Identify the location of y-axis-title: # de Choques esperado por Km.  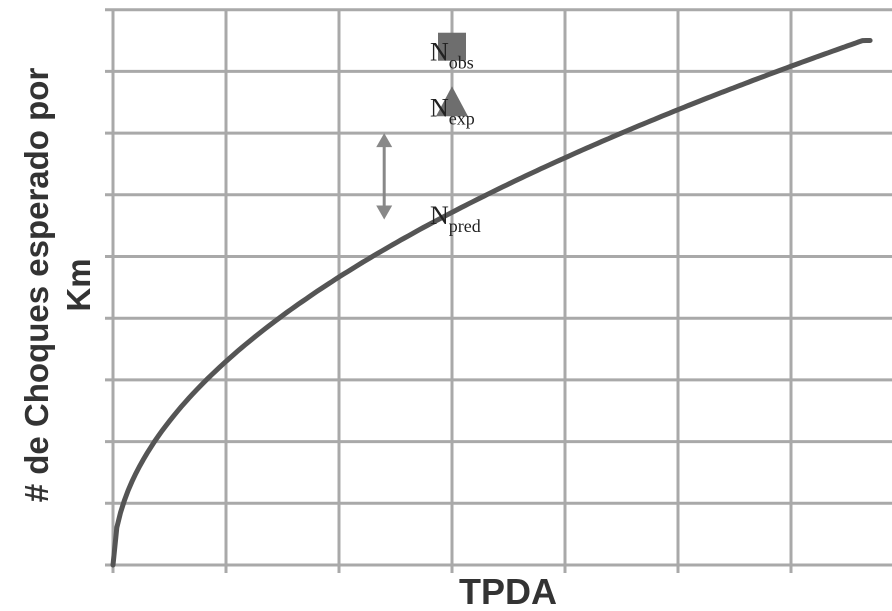
(57, 285).